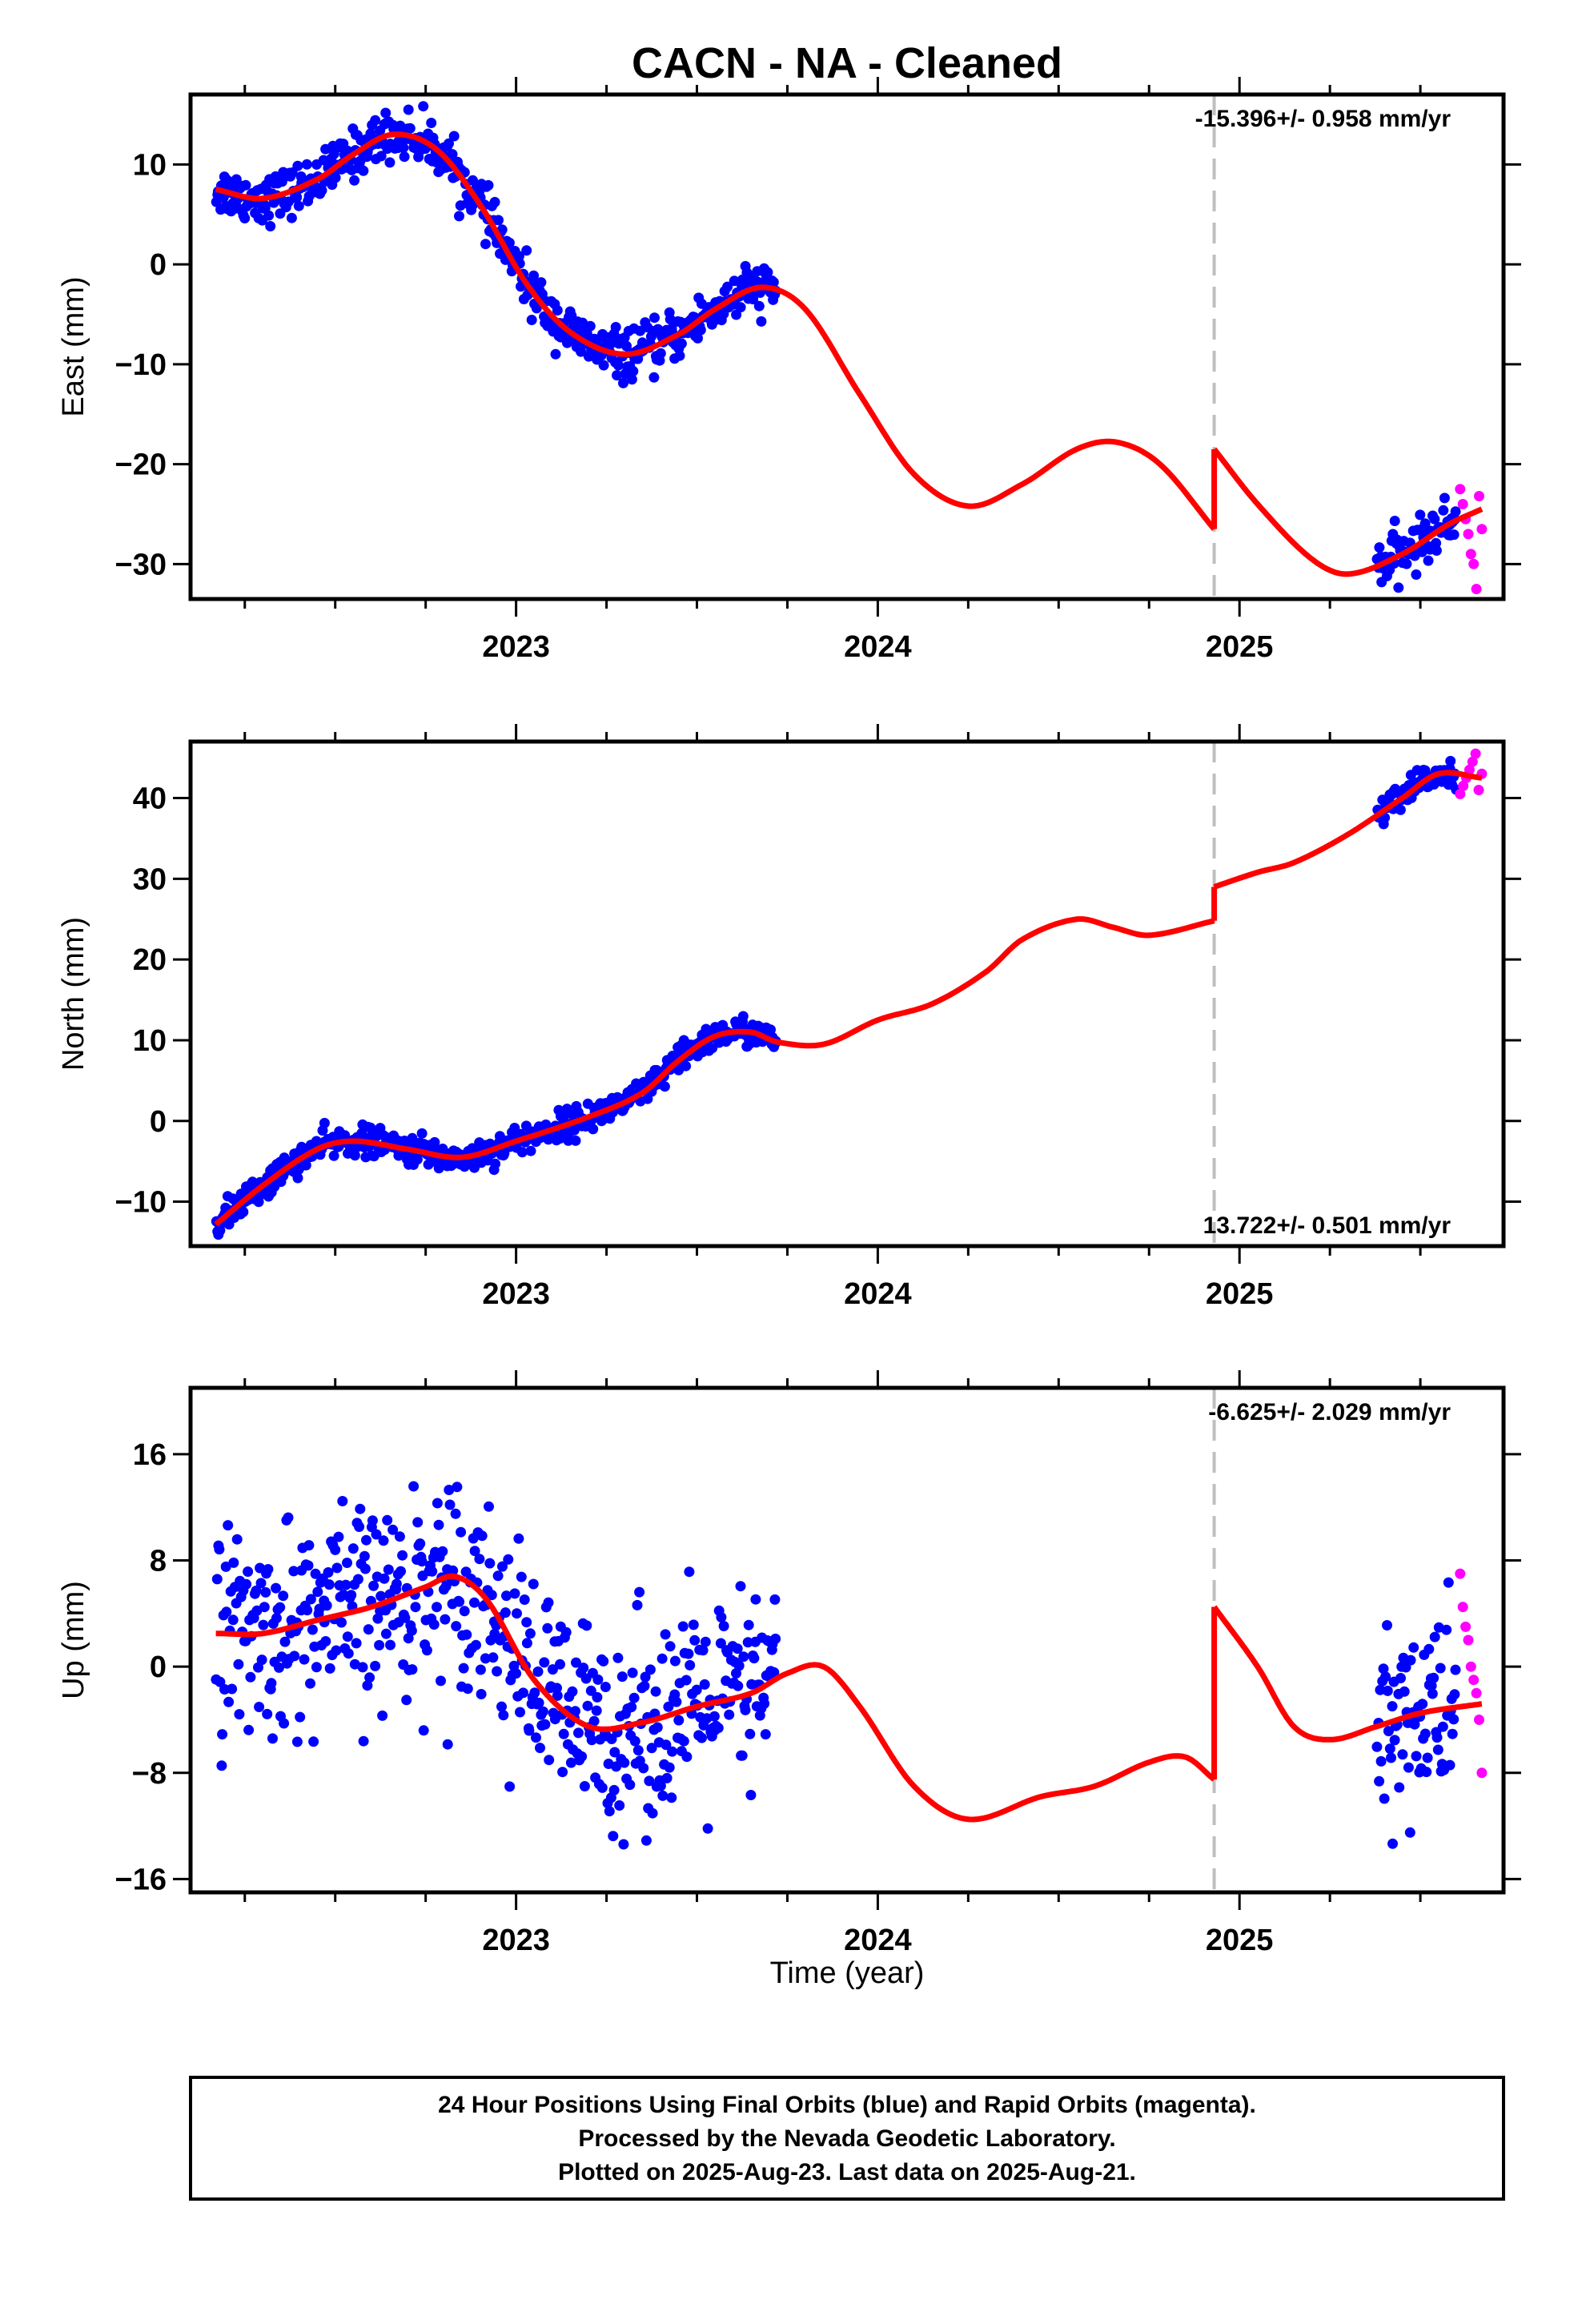  What do you see at coordinates (1348, 1674) in the screenshot?
I see `model-curve-after-offset` at bounding box center [1348, 1674].